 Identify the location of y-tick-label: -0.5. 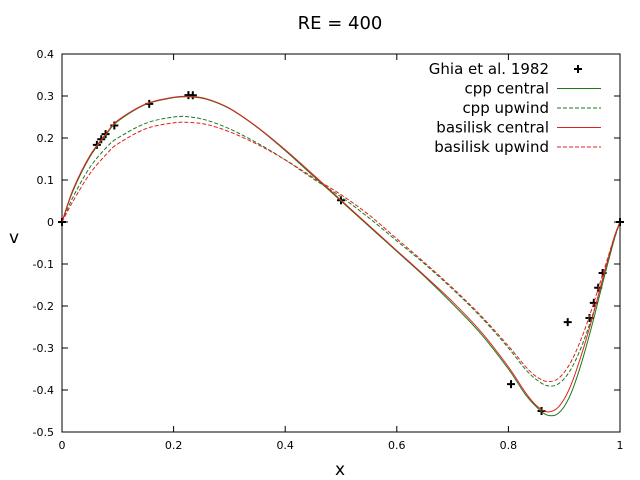
(43, 432).